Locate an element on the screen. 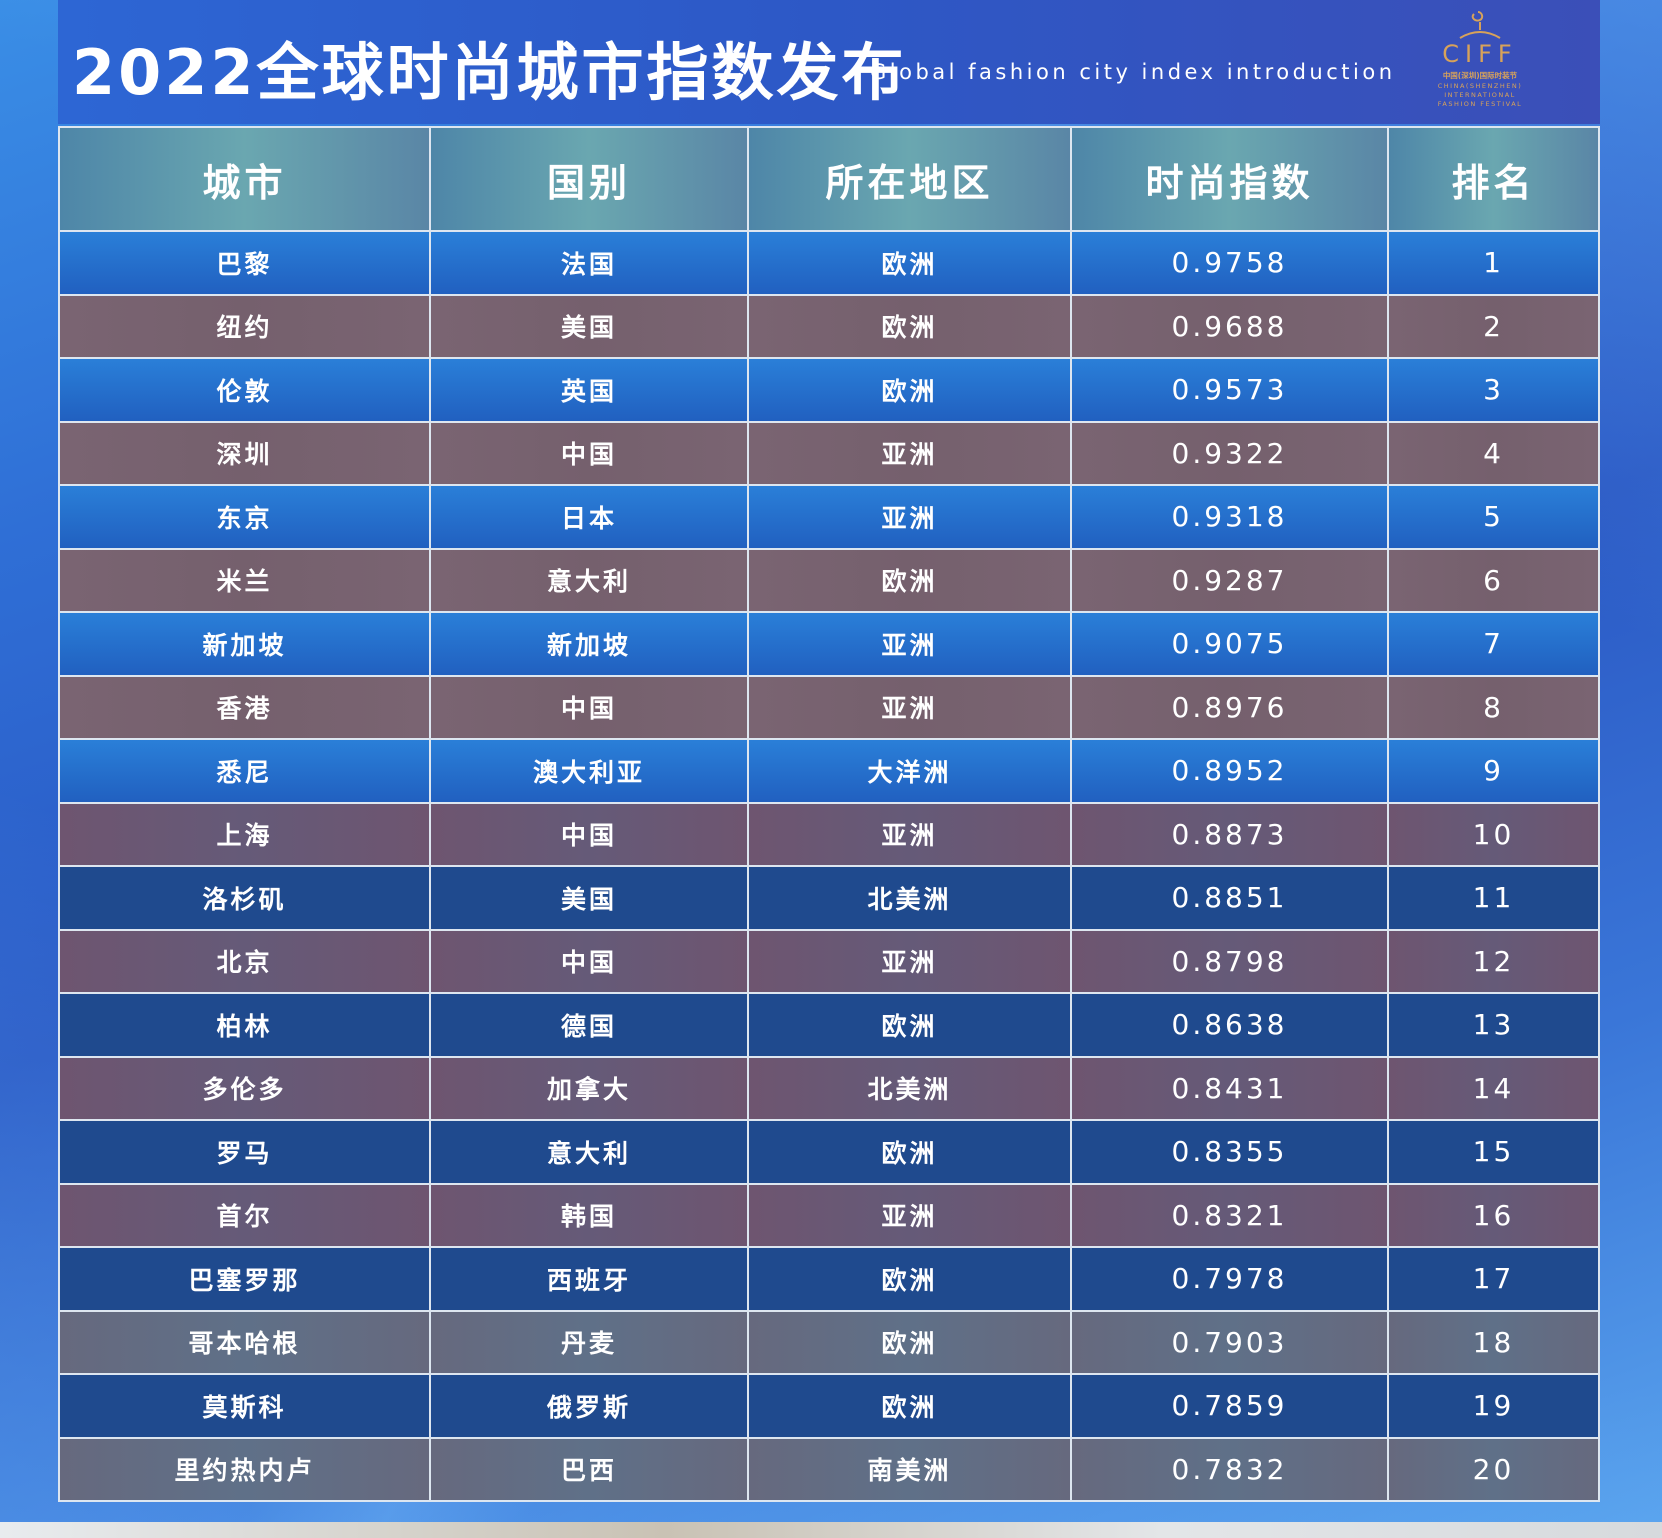 The image size is (1662, 1538). cell-rank: 20 is located at coordinates (1493, 1469).